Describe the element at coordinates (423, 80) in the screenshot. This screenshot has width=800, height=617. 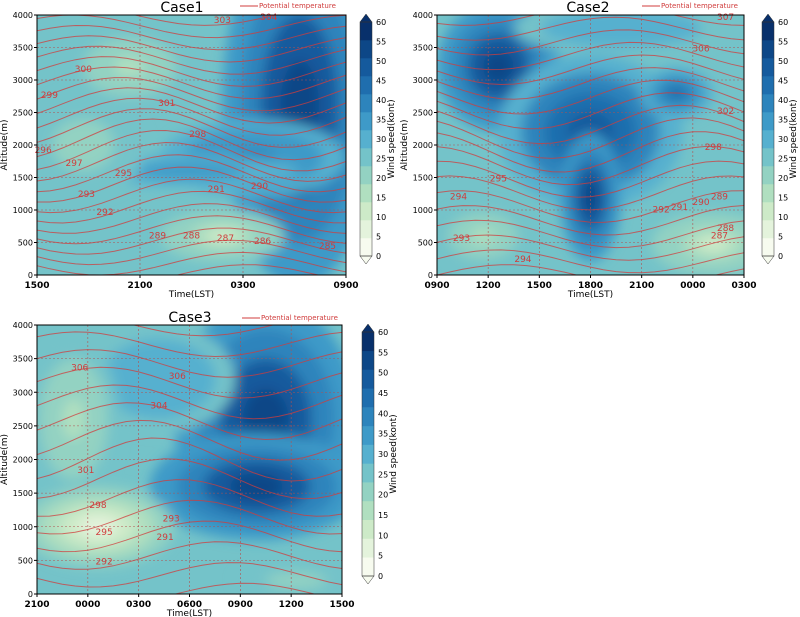
I see `y-tick-label: 3000` at that location.